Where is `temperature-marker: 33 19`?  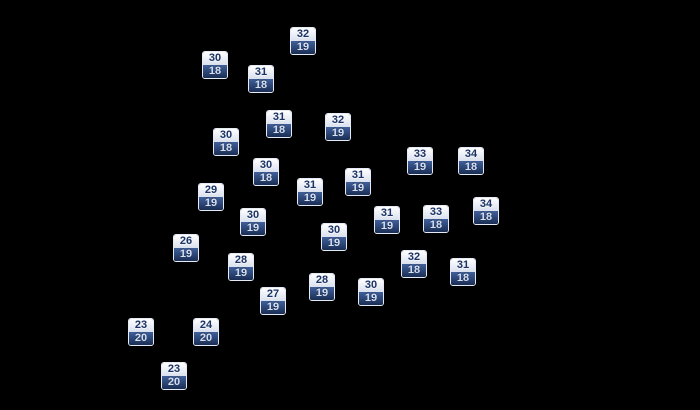 temperature-marker: 33 19 is located at coordinates (420, 161).